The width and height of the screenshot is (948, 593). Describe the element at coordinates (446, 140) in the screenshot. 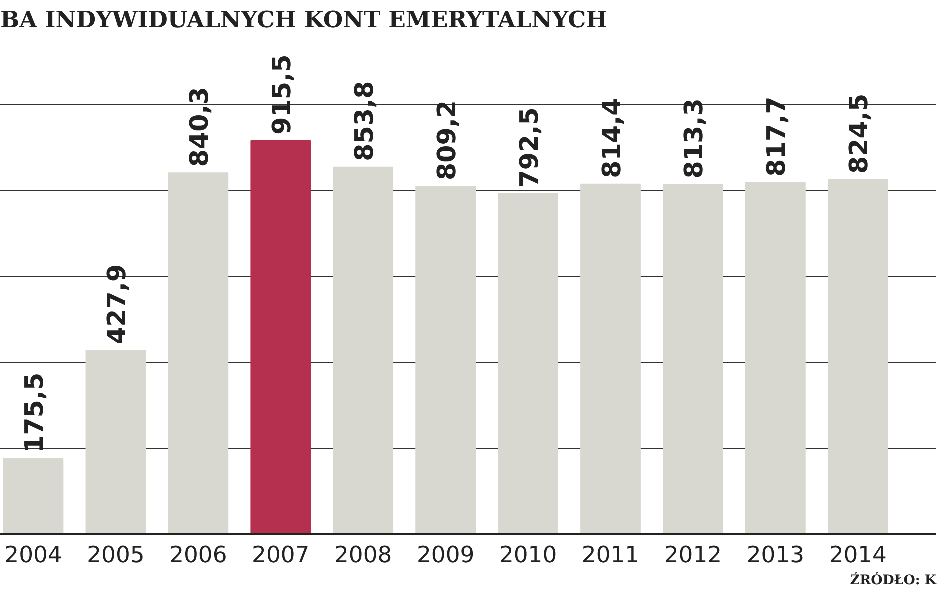

I see `data-label: 809,2` at that location.